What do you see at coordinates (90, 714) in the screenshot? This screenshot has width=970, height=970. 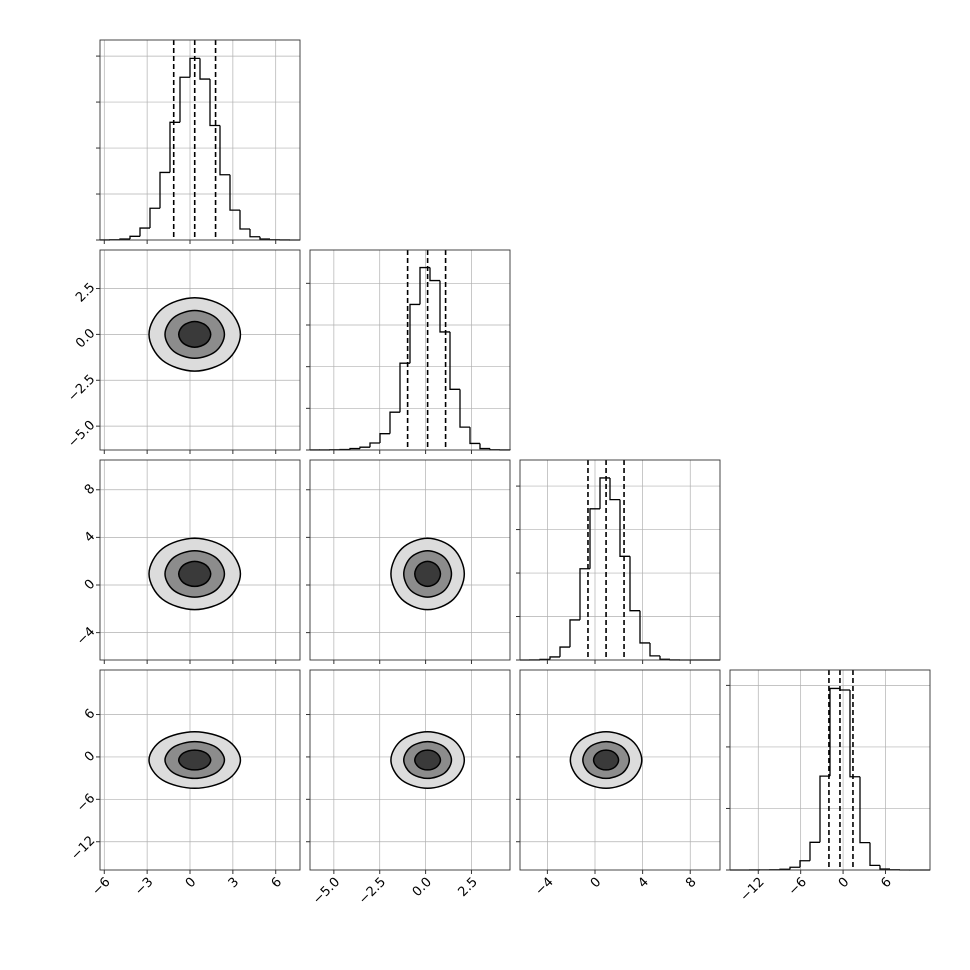 I see `y-tick-label: 6` at bounding box center [90, 714].